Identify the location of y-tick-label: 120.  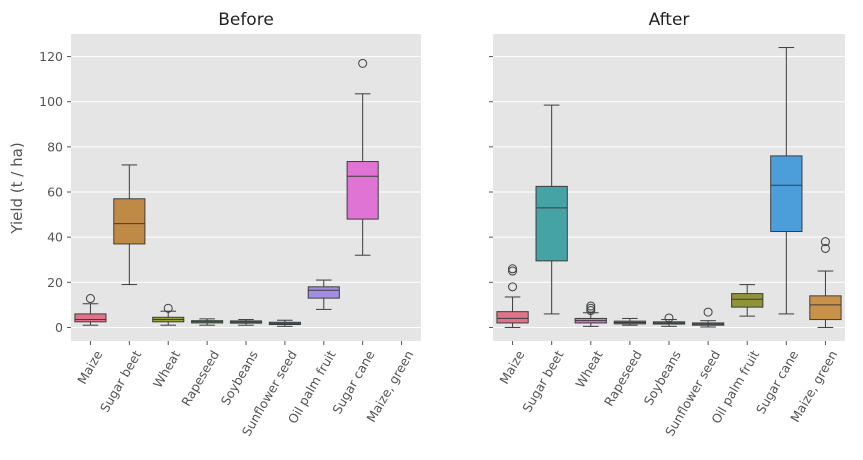
(51, 56).